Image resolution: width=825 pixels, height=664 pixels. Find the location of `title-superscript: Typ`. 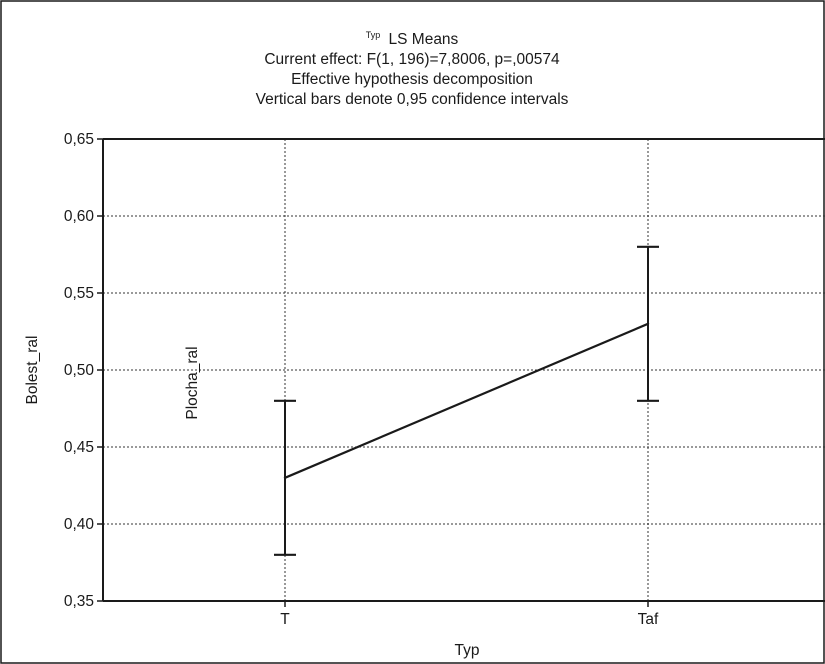

title-superscript: Typ is located at coordinates (373, 35).